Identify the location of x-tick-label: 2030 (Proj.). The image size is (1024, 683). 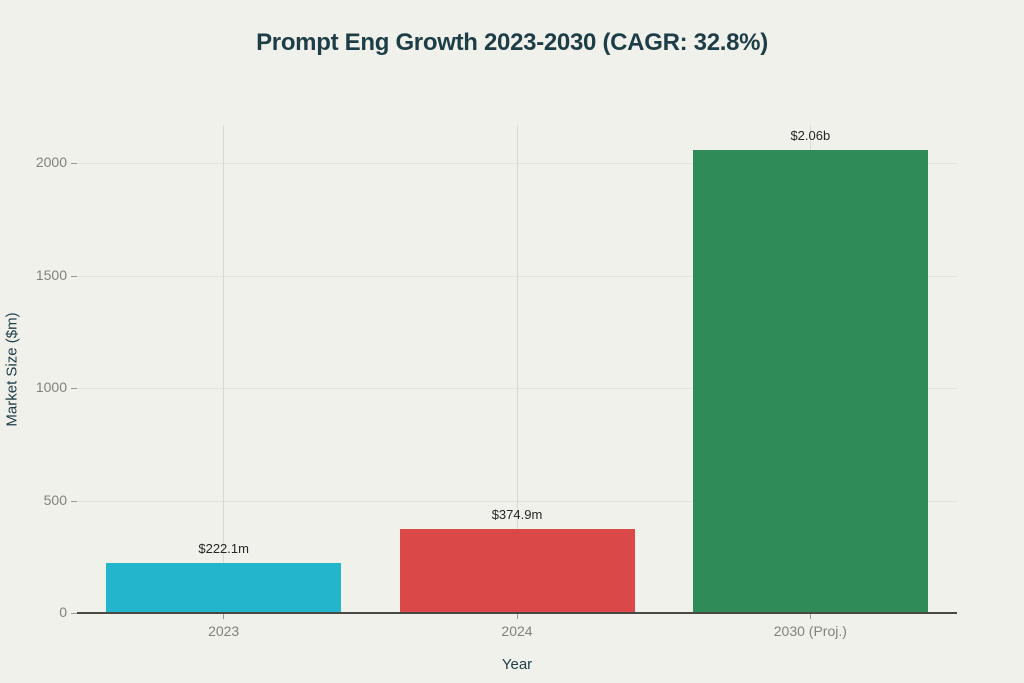
(810, 631).